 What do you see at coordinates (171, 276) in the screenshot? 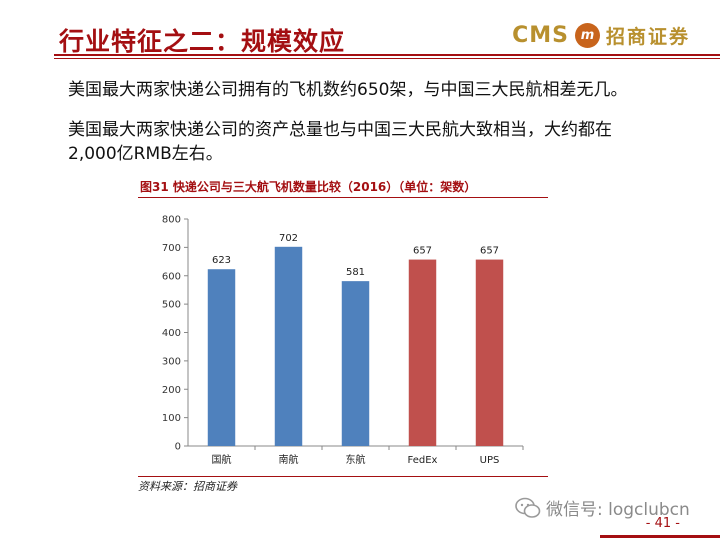
I see `y-tick-label: 600` at bounding box center [171, 276].